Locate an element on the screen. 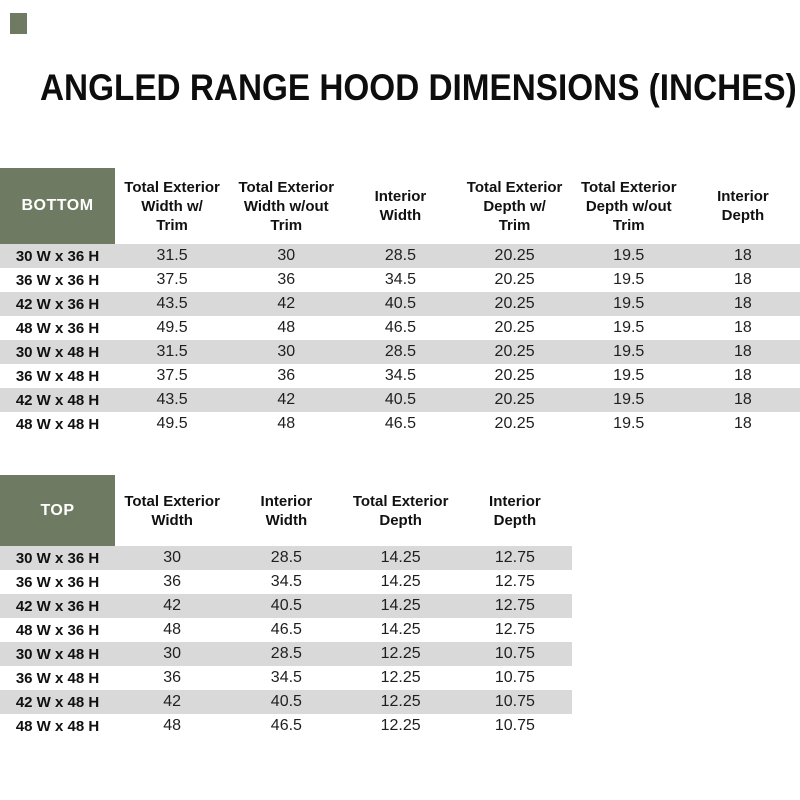 The height and width of the screenshot is (800, 800). table-row: 36 W x 48 H 37.5 36 34.5 20.25 19.5 18 is located at coordinates (400, 376).